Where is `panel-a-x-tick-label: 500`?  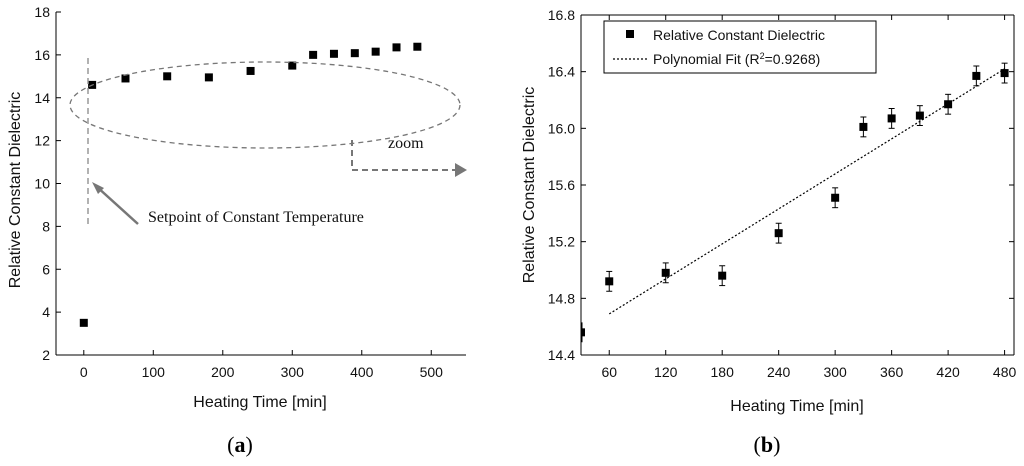 panel-a-x-tick-label: 500 is located at coordinates (432, 372).